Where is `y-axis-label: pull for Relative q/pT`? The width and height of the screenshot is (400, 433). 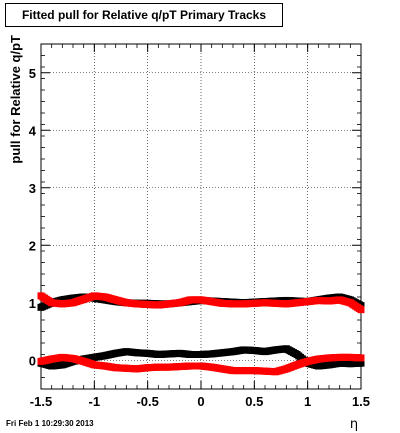 y-axis-label: pull for Relative q/pT is located at coordinates (15, 99).